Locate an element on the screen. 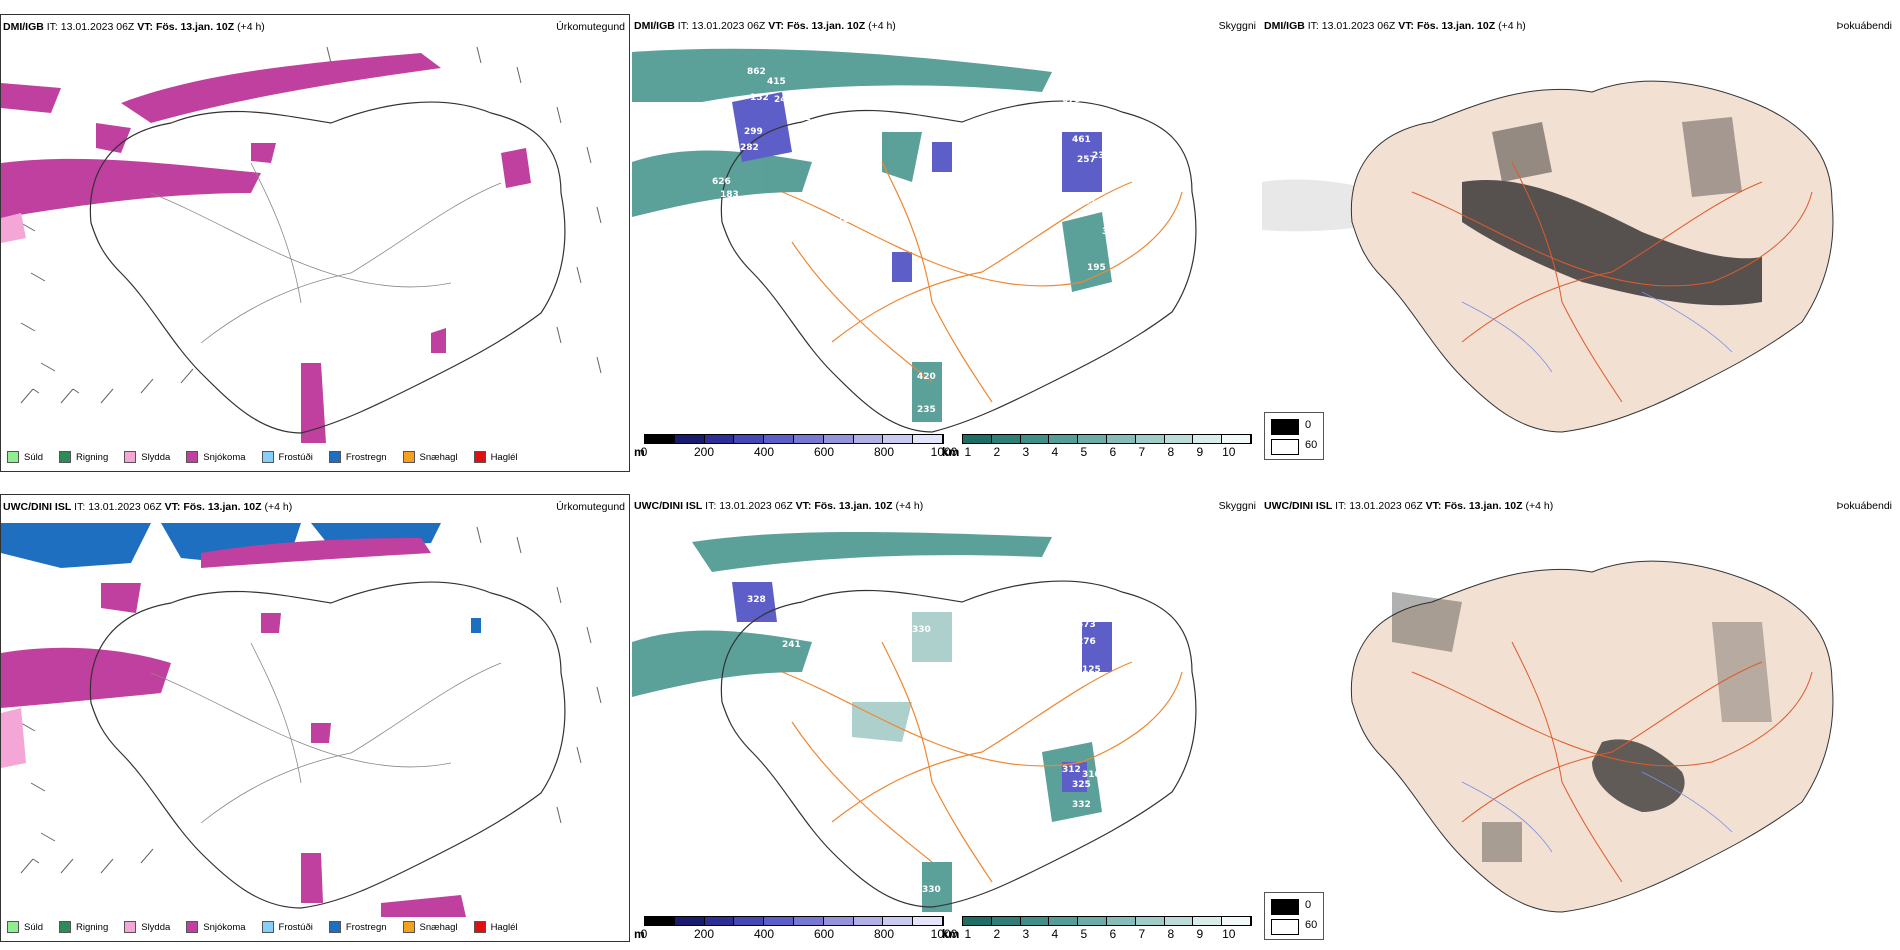 The image size is (1900, 950). cloud-base-unit: m is located at coordinates (639, 934).